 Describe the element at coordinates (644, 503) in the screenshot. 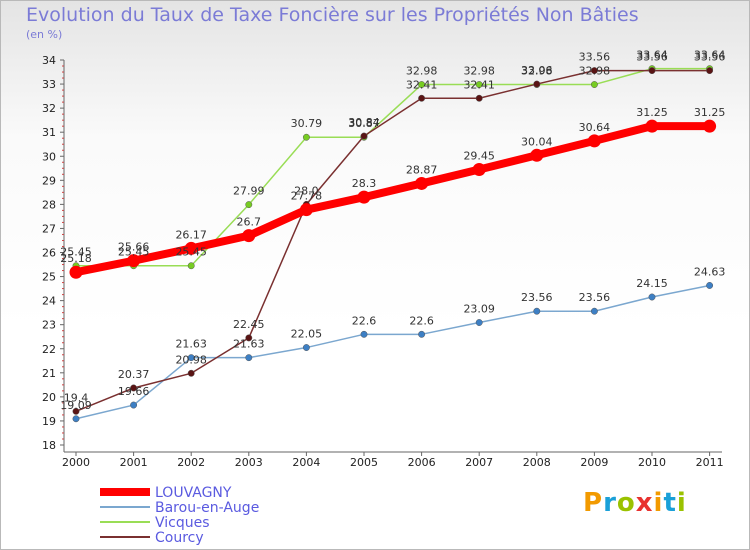

I see `logo-letter: x` at that location.